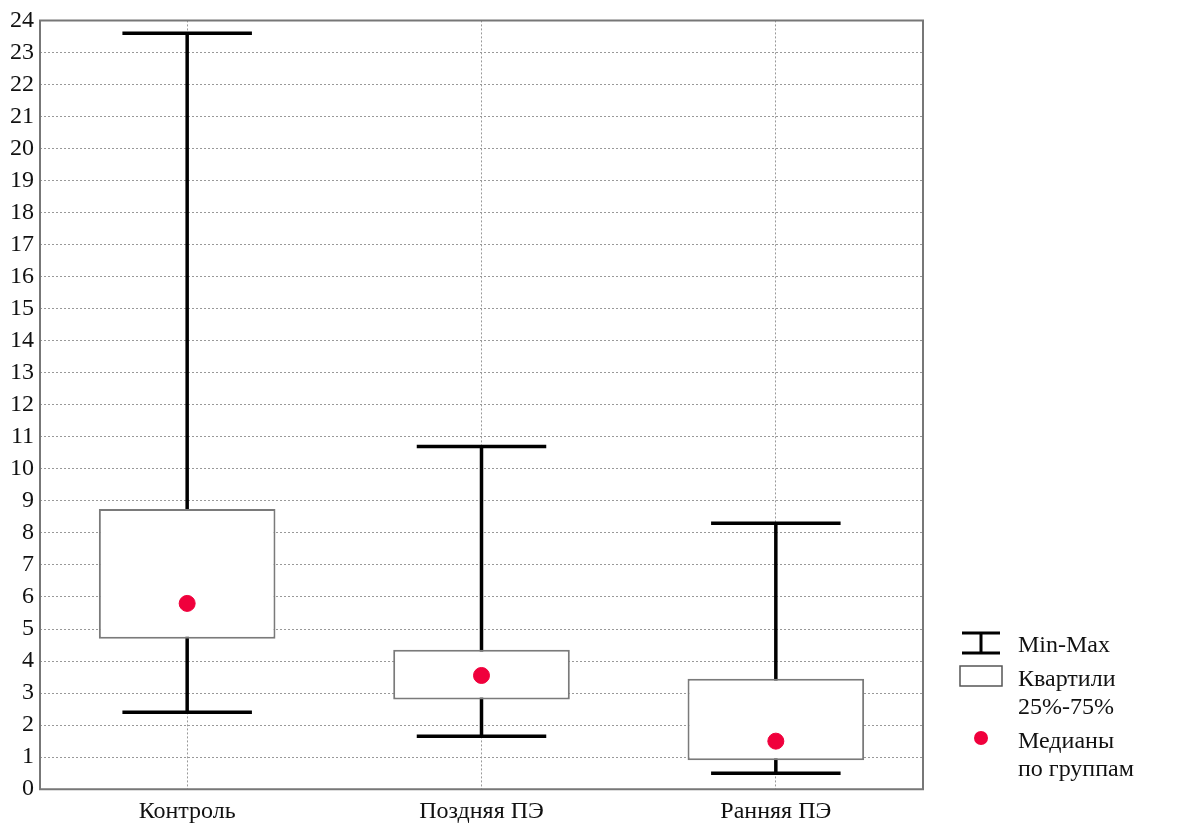  I want to click on y-tick-label: 4, so click(28, 659).